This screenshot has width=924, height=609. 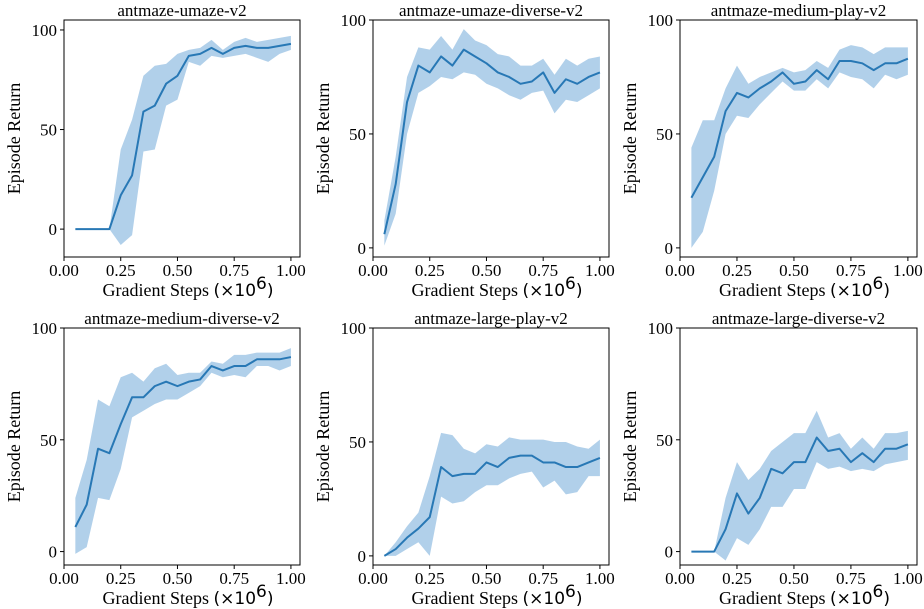 I want to click on chart-title: antmaze-umaze-v2, so click(x=181, y=10).